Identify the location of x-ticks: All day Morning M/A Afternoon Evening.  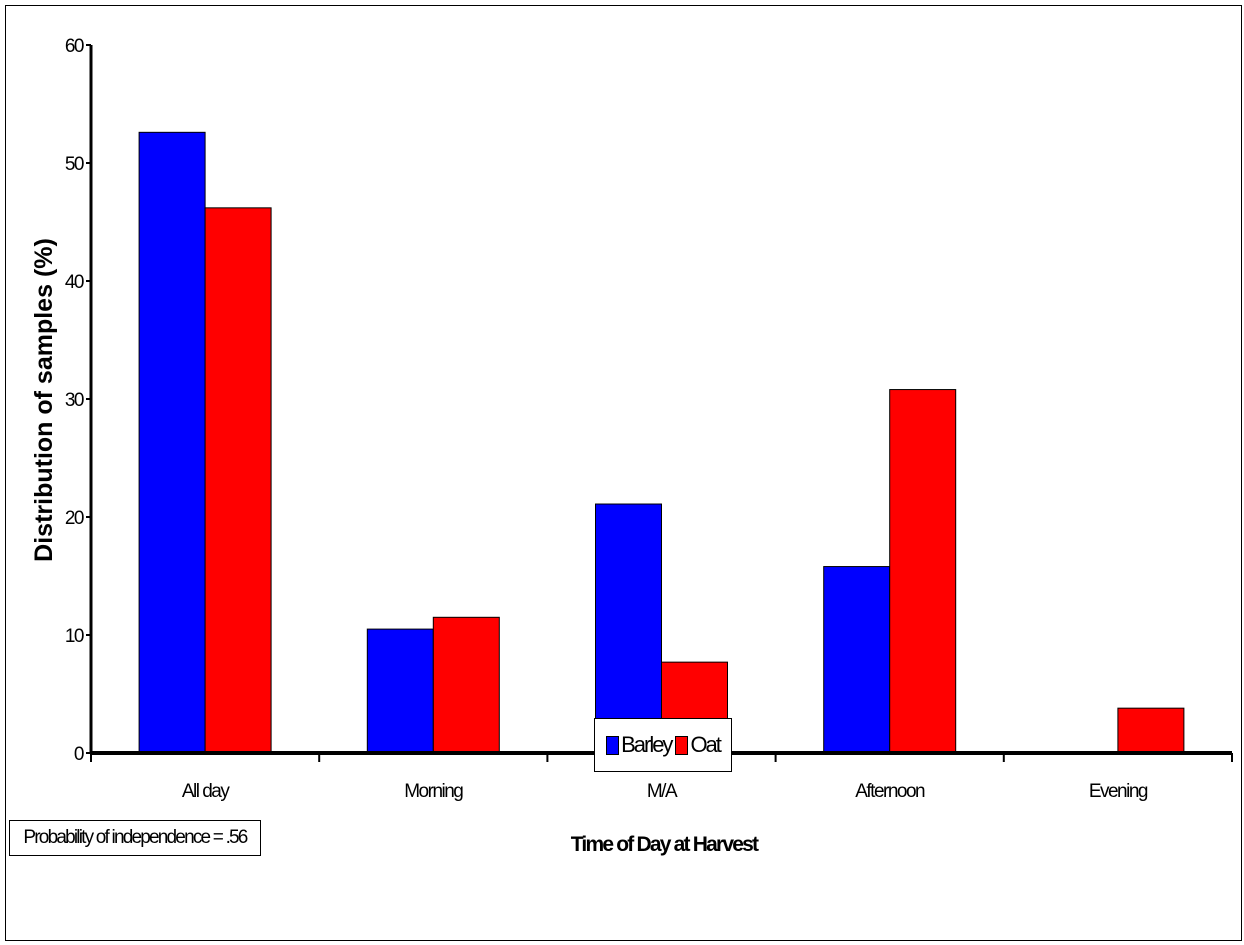
(661, 777).